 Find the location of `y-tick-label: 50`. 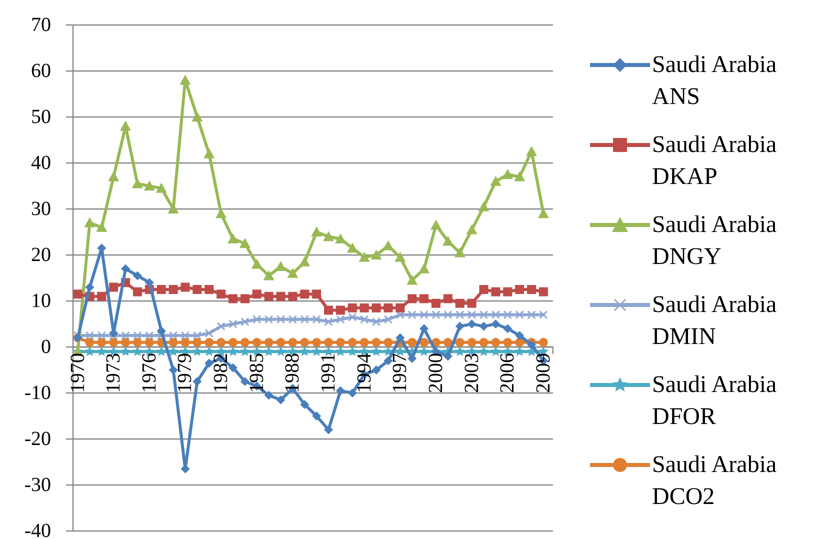

y-tick-label: 50 is located at coordinates (41, 117).